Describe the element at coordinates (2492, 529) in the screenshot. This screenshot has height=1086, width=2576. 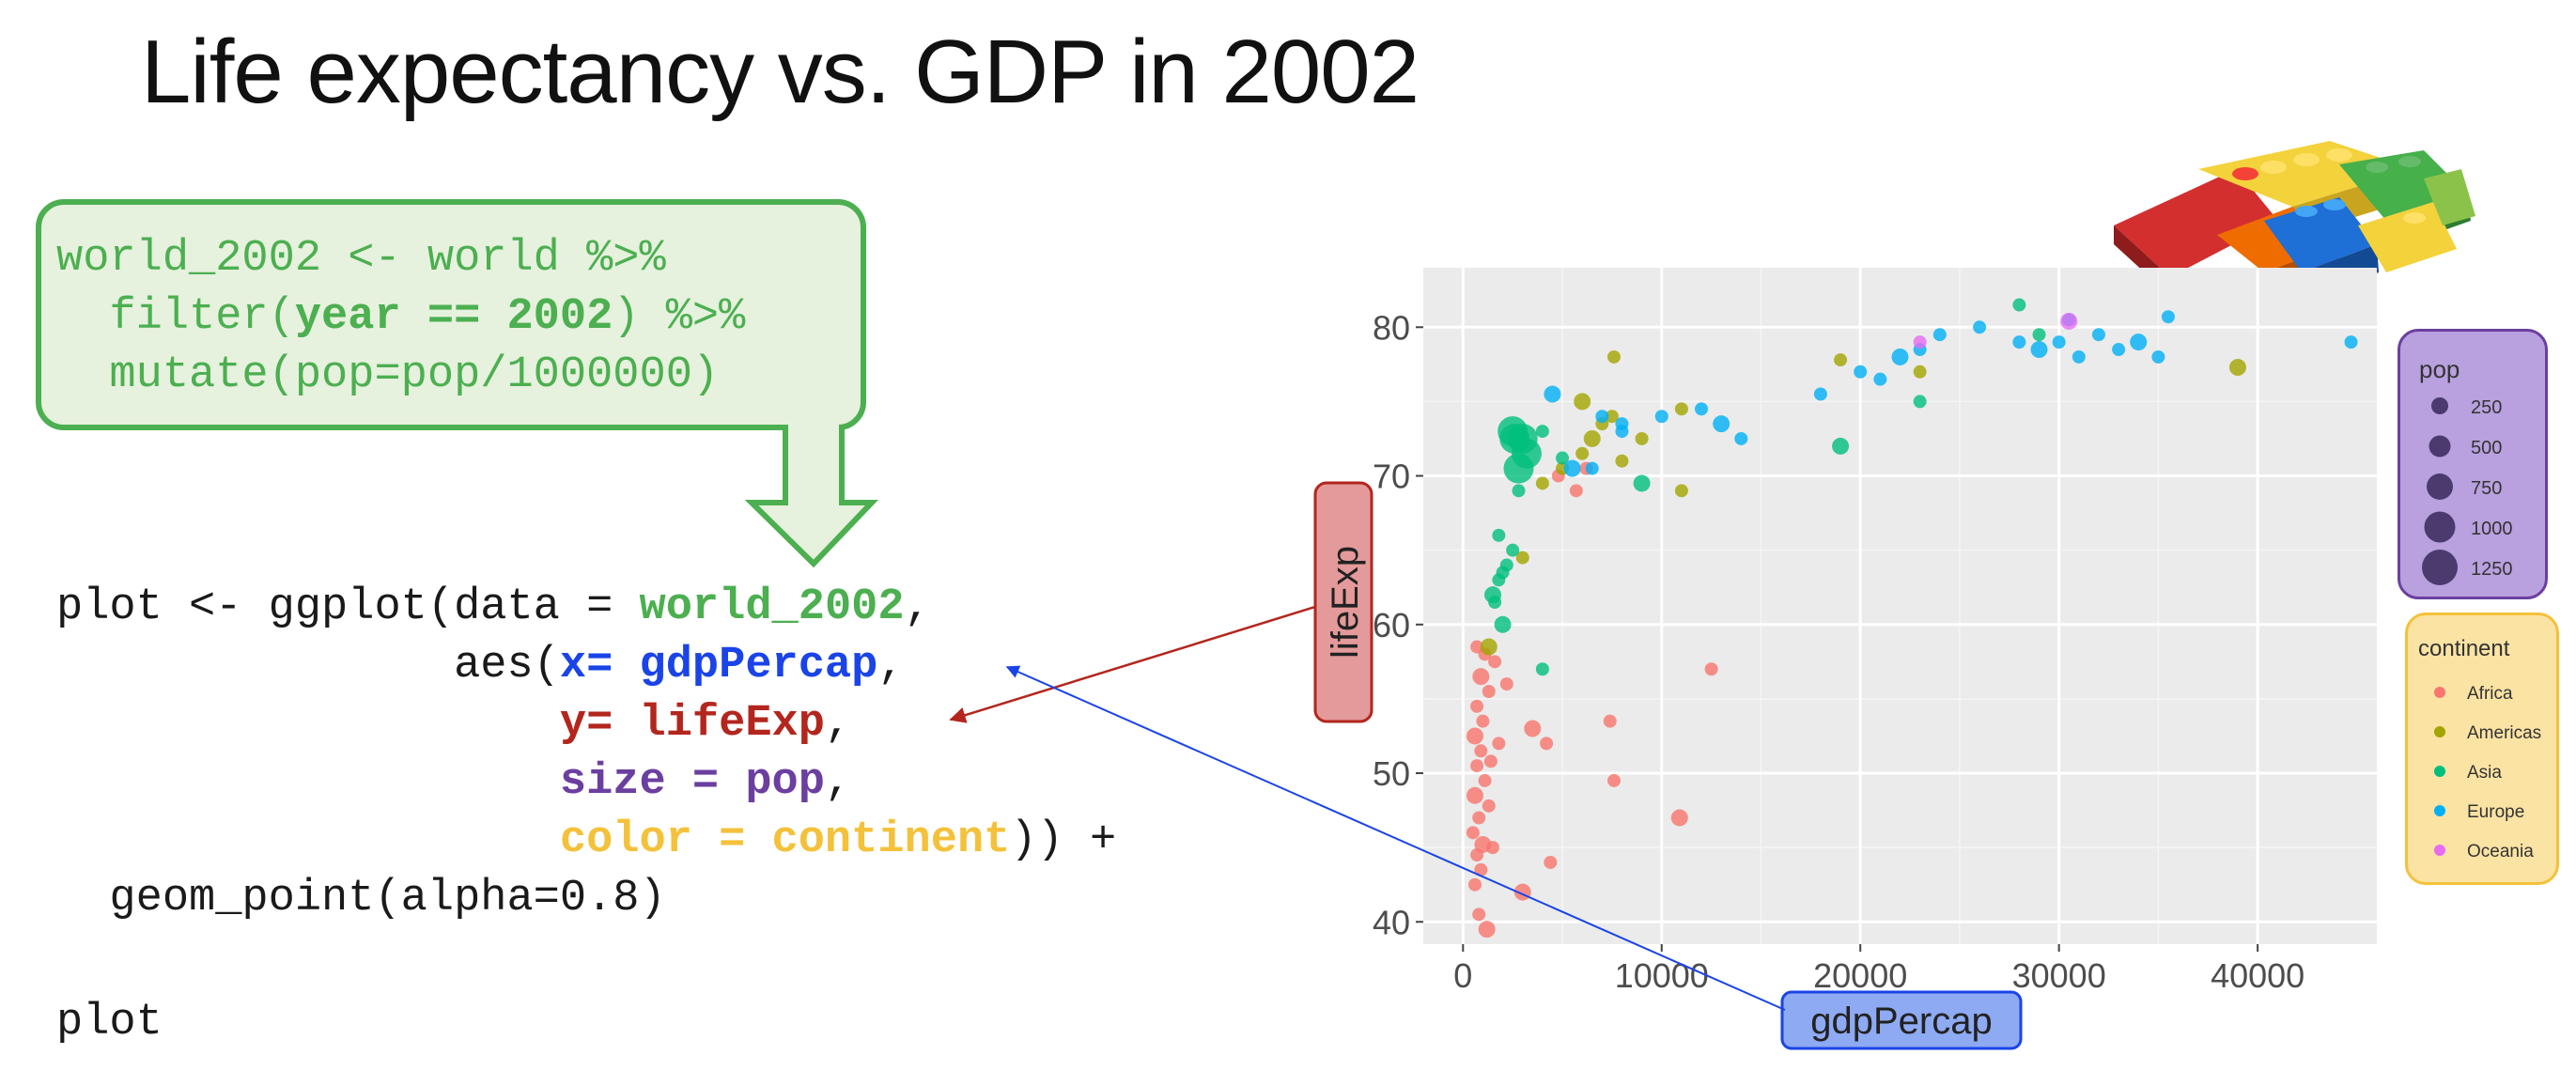
I see `size-legend-label: 1000` at that location.